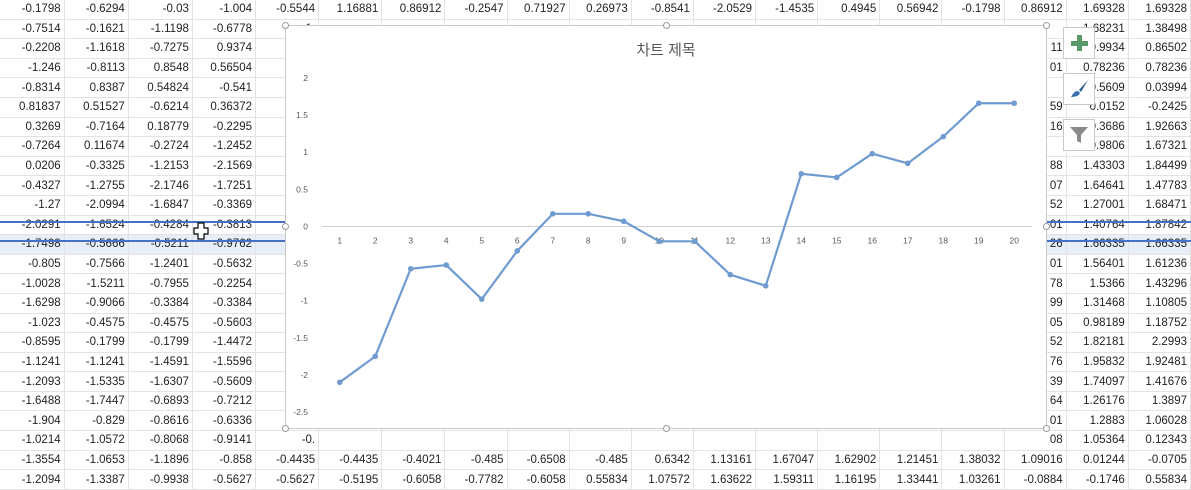  What do you see at coordinates (160, 185) in the screenshot?
I see `sheet-cell: -2.1746` at bounding box center [160, 185].